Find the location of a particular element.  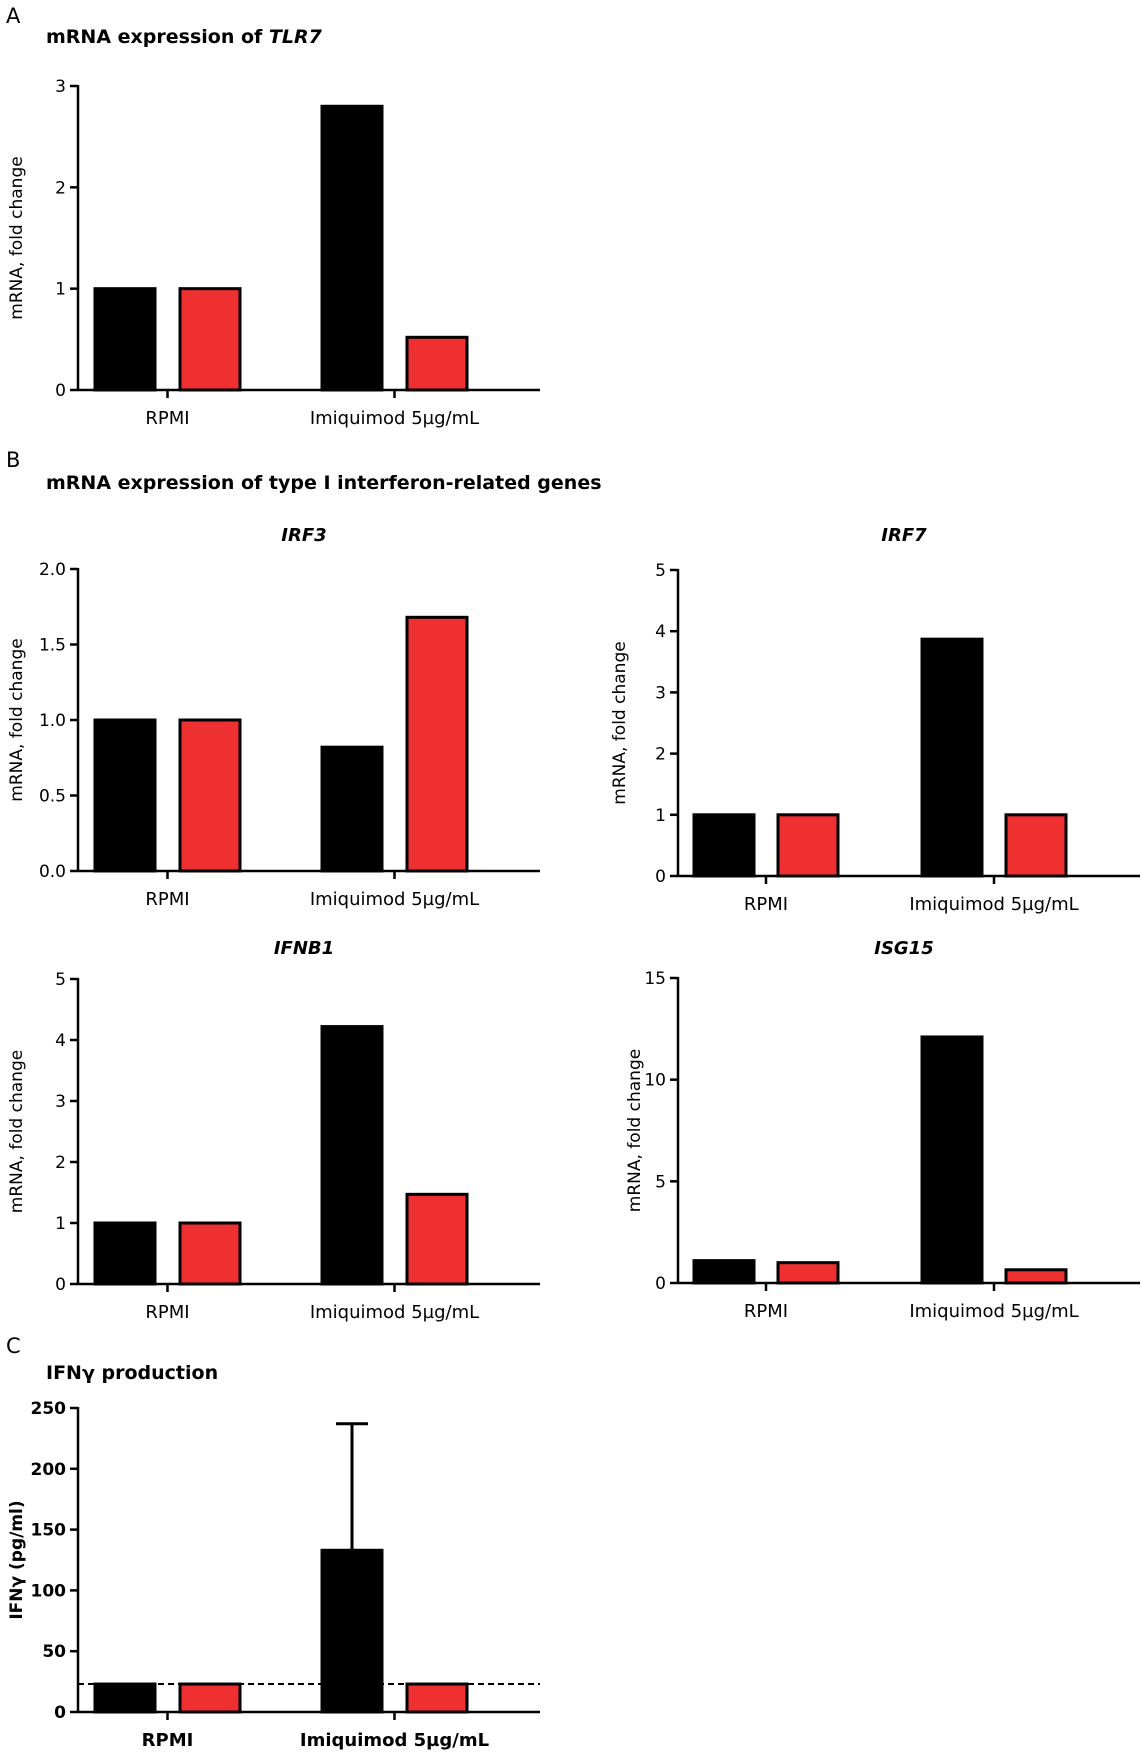

y-tick-label: 250 is located at coordinates (49, 1409).